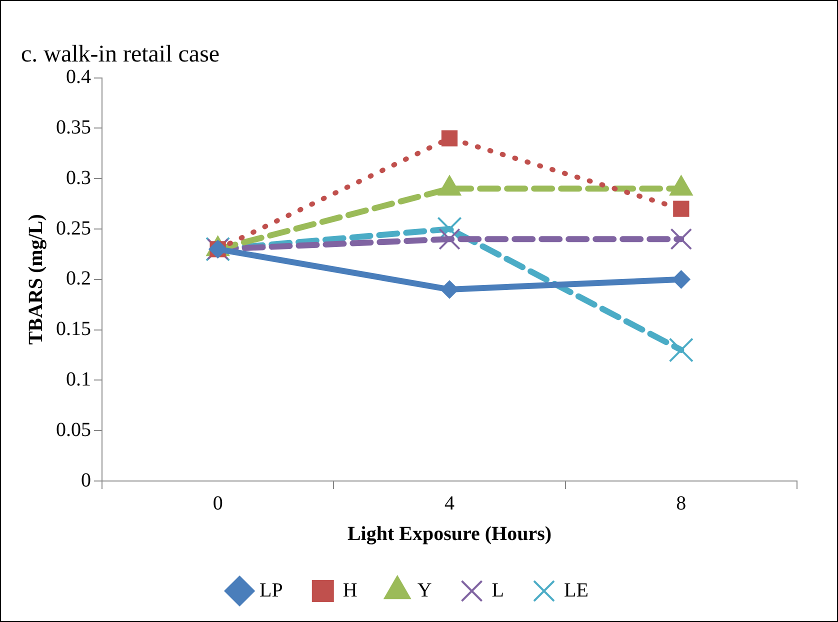  What do you see at coordinates (120, 55) in the screenshot?
I see `chart-title: c. walk-in retail case` at bounding box center [120, 55].